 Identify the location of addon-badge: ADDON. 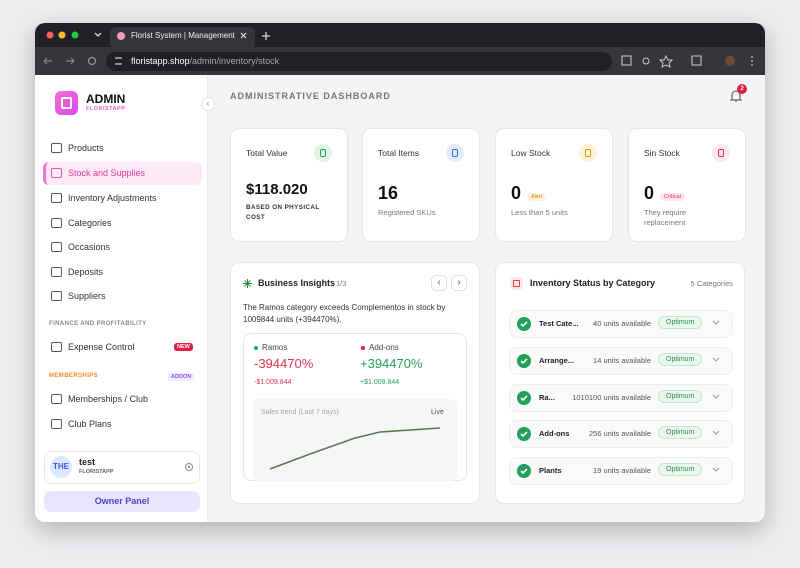
(181, 377).